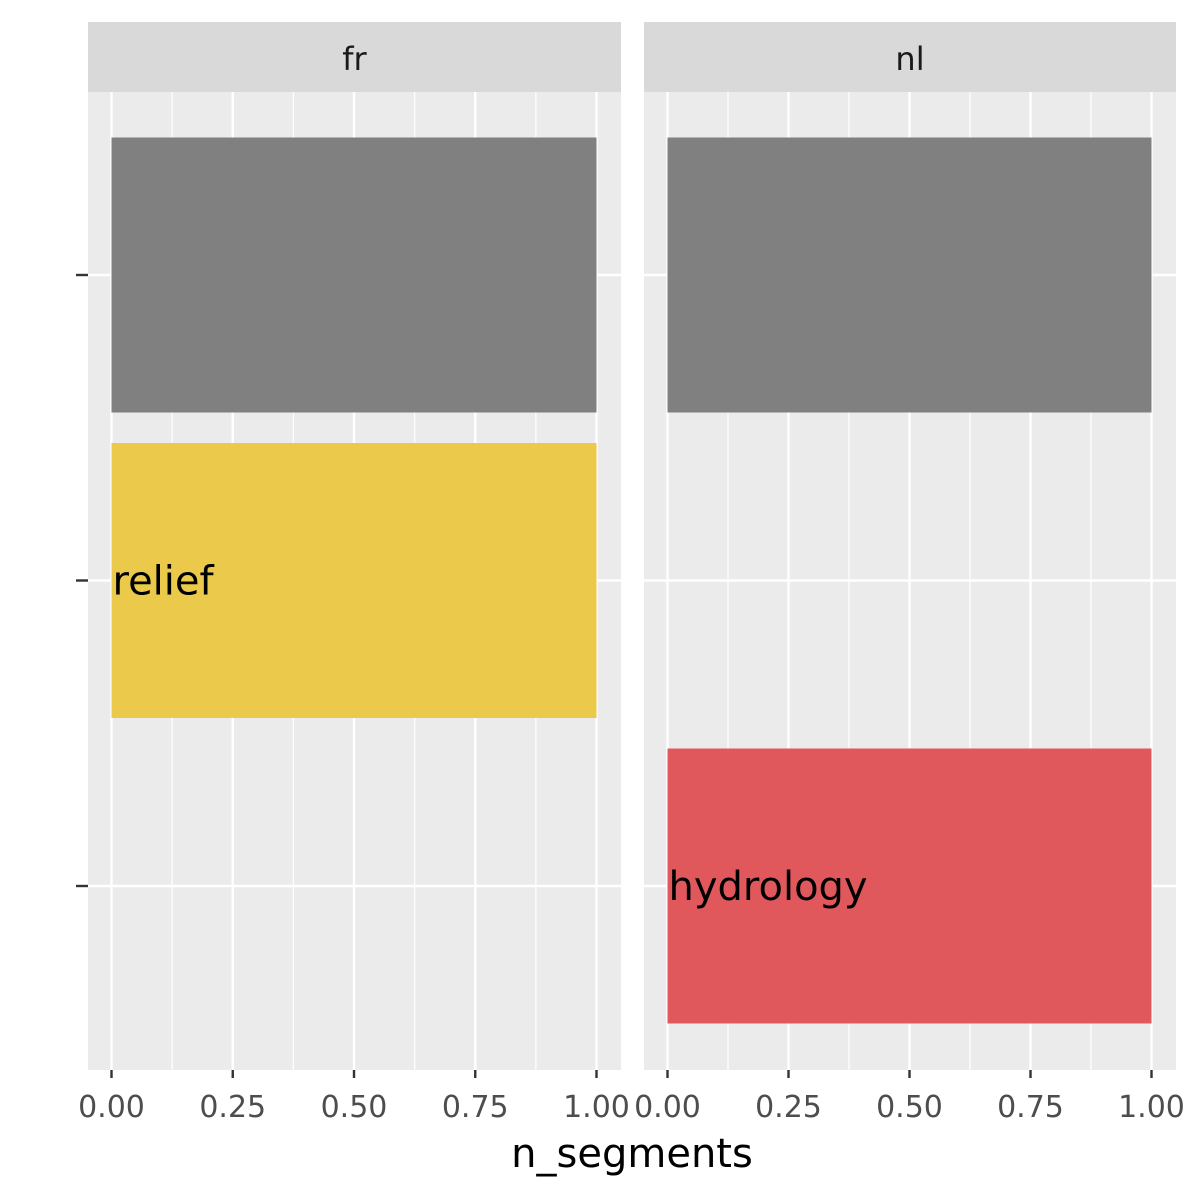 This screenshot has width=1200, height=1200. I want to click on y-axis-ticks, so click(82, 580).